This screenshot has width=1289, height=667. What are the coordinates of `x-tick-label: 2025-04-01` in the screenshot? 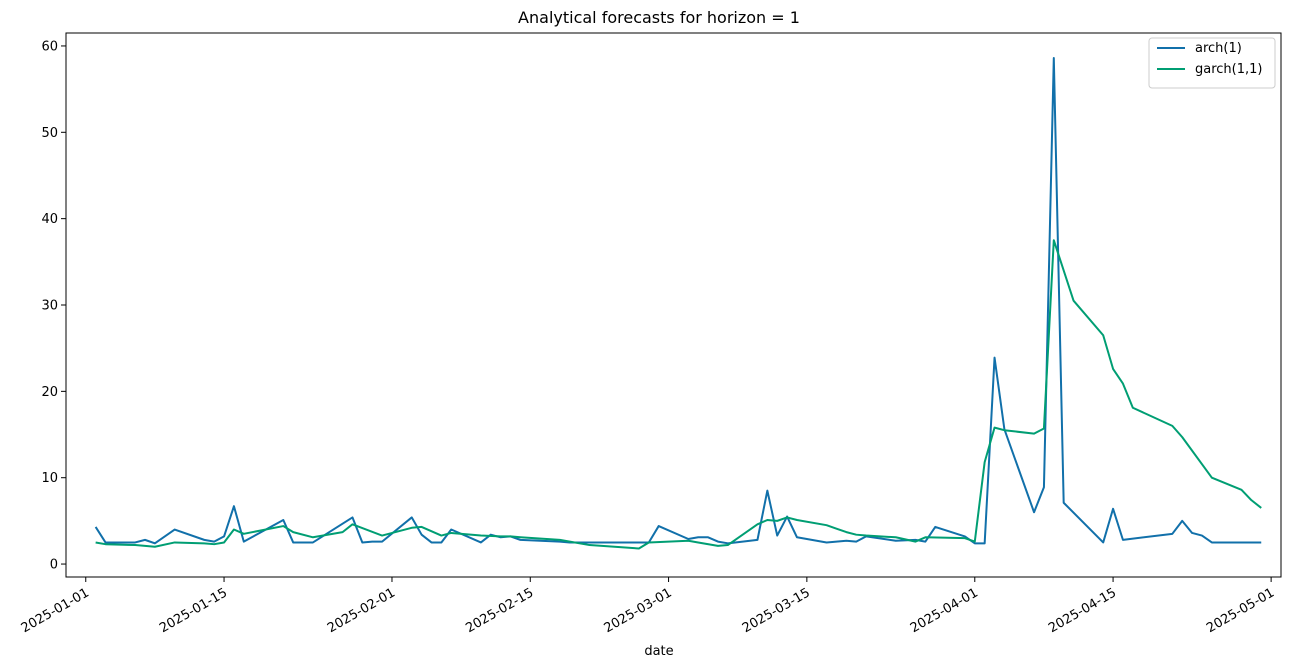 It's located at (944, 610).